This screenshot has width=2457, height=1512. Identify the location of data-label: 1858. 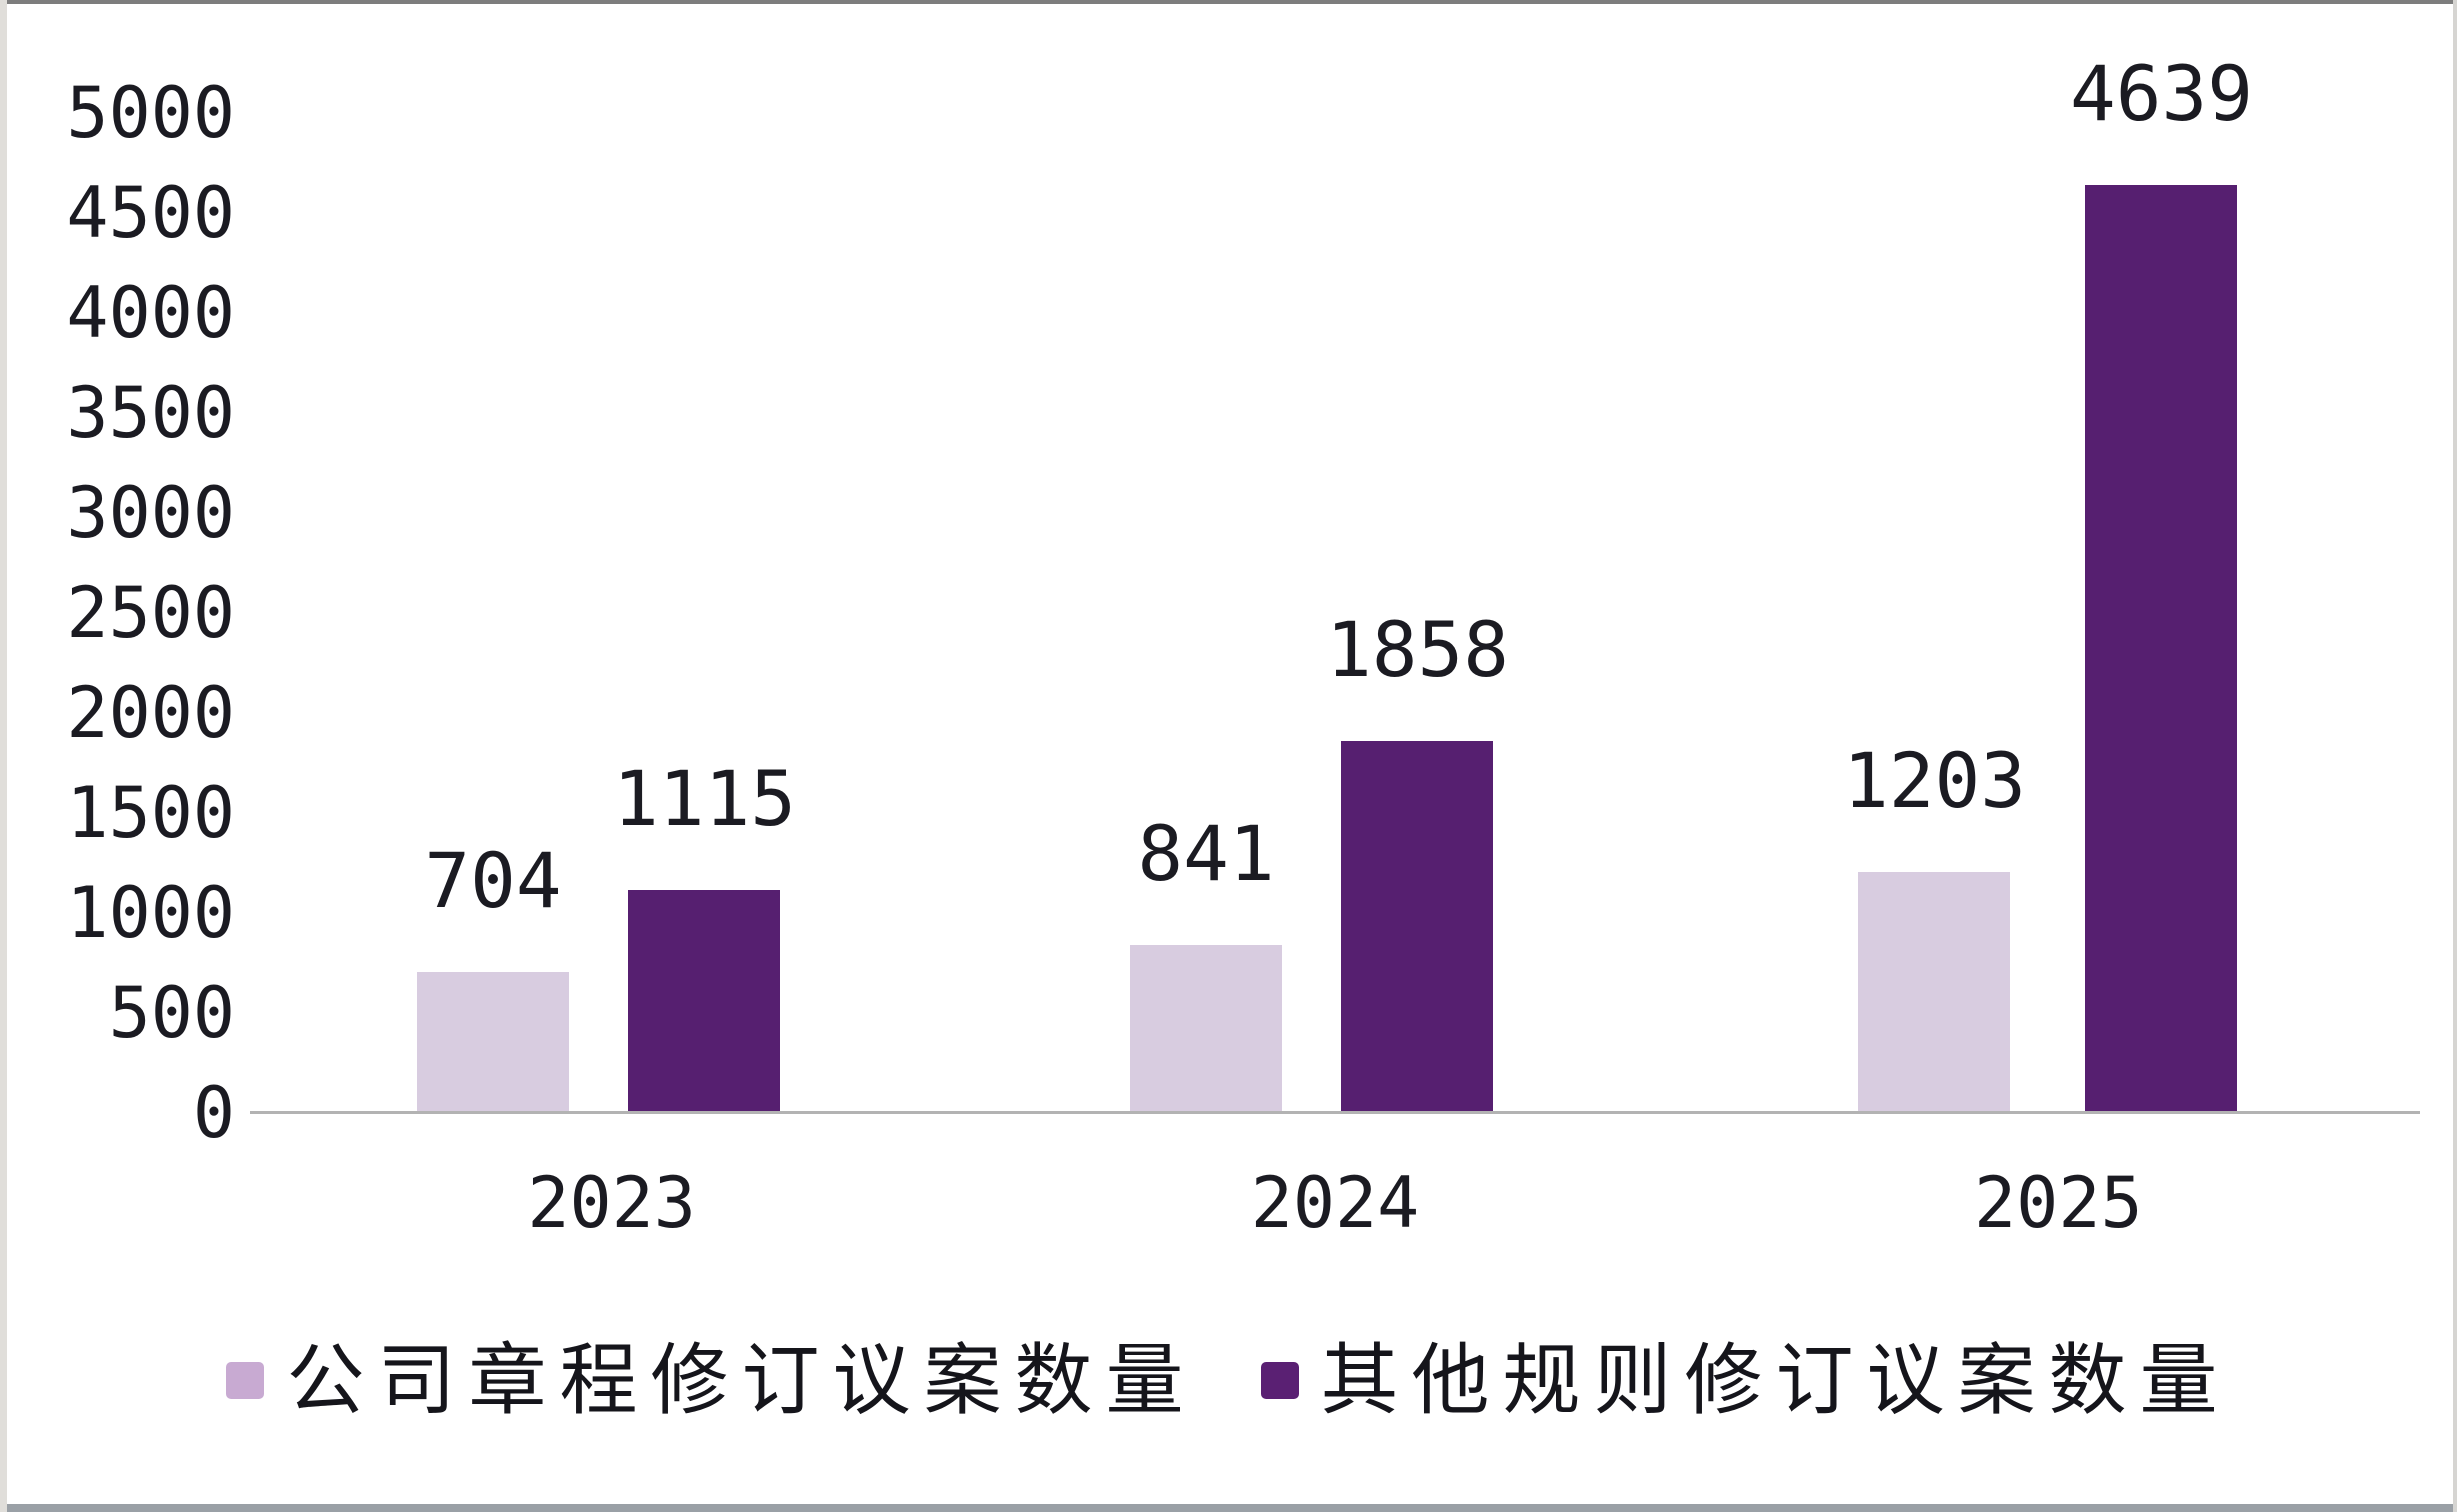
(1417, 649).